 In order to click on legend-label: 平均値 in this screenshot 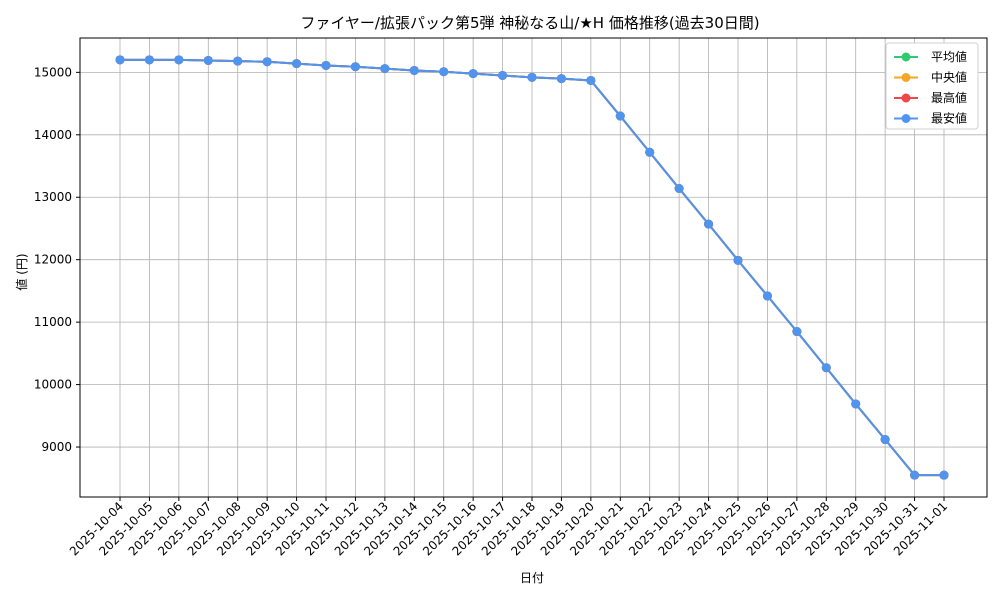, I will do `click(949, 56)`.